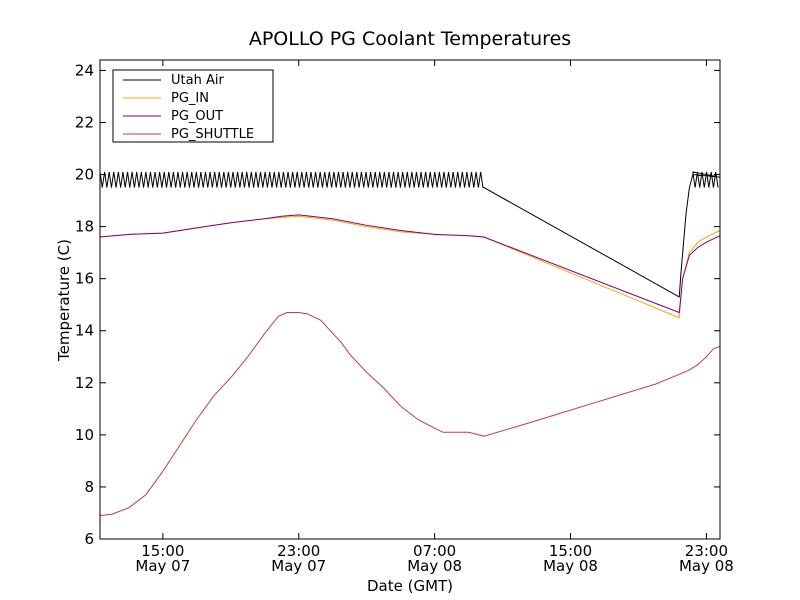 The image size is (800, 600). I want to click on y-tick-label: 22, so click(84, 122).